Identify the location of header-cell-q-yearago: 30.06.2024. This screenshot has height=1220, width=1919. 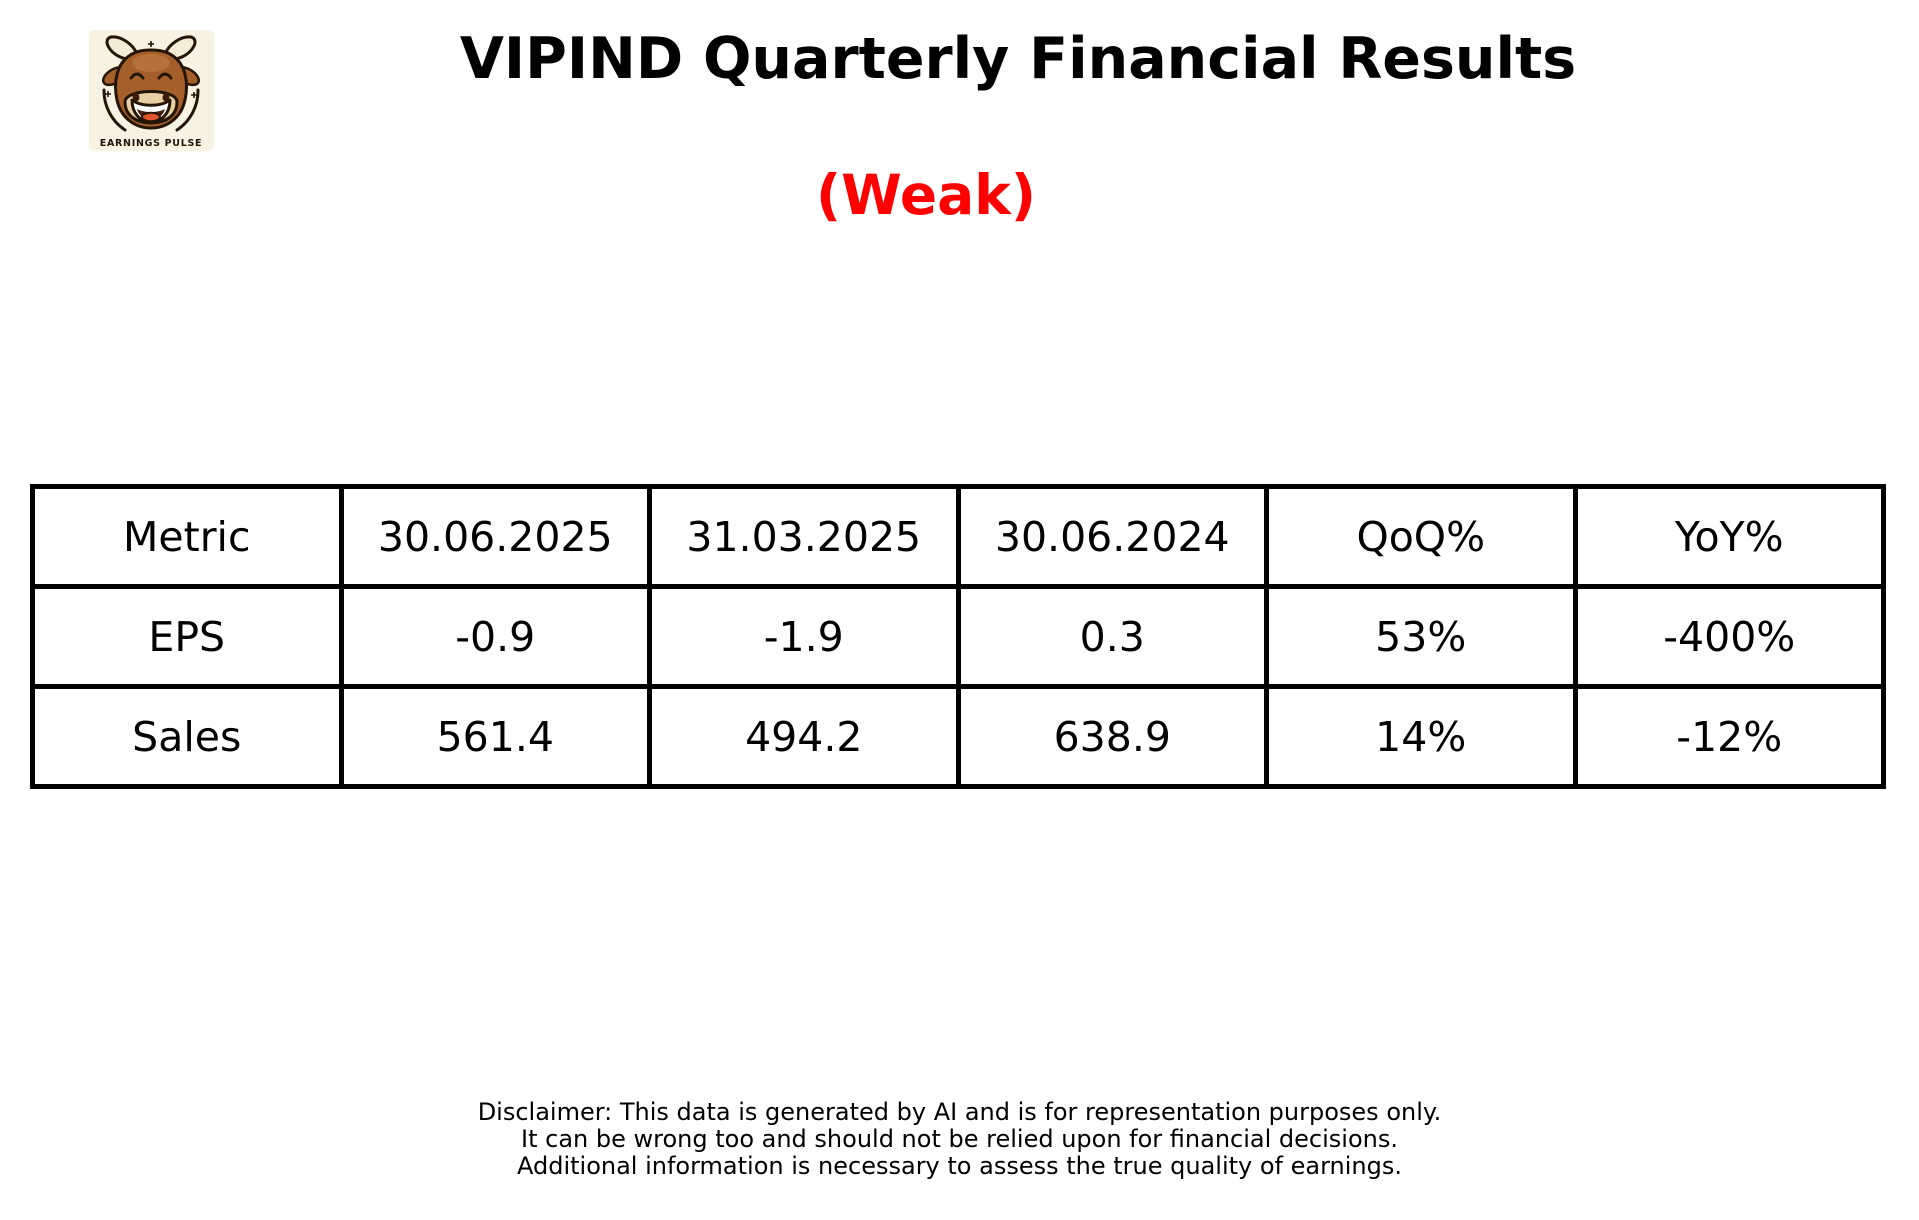
(1112, 536).